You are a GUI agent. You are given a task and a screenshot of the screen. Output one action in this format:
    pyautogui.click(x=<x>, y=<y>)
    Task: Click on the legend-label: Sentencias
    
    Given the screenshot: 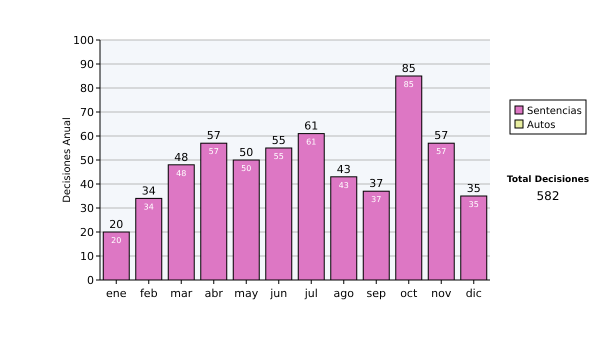 What is the action you would take?
    pyautogui.click(x=554, y=111)
    